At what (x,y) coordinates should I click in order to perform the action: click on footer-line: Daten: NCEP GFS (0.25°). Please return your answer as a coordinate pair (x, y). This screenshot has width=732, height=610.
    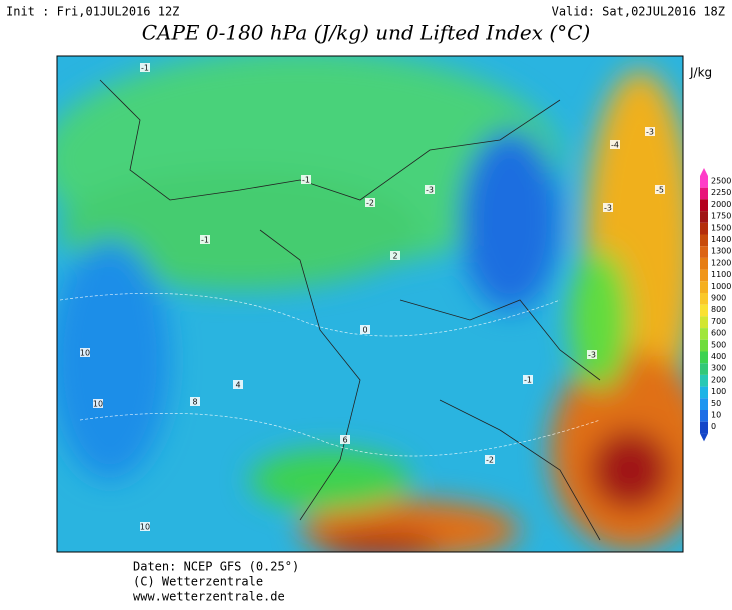
    Looking at the image, I should click on (216, 567).